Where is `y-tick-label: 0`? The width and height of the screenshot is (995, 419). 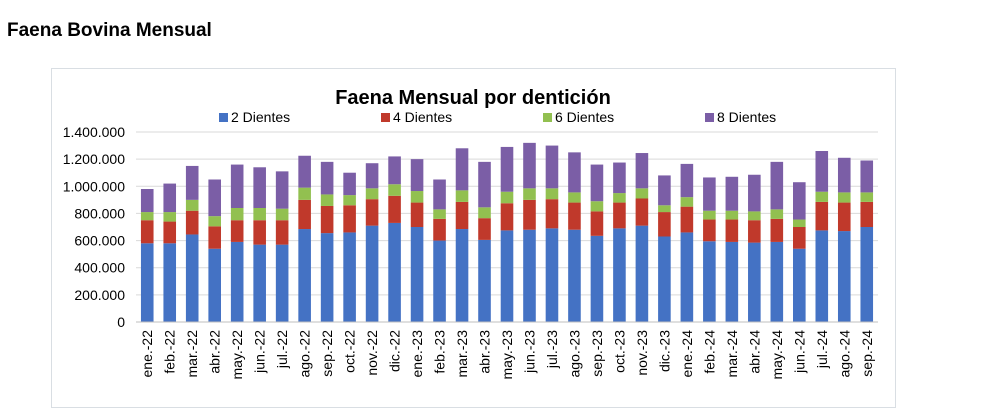 y-tick-label: 0 is located at coordinates (121, 322).